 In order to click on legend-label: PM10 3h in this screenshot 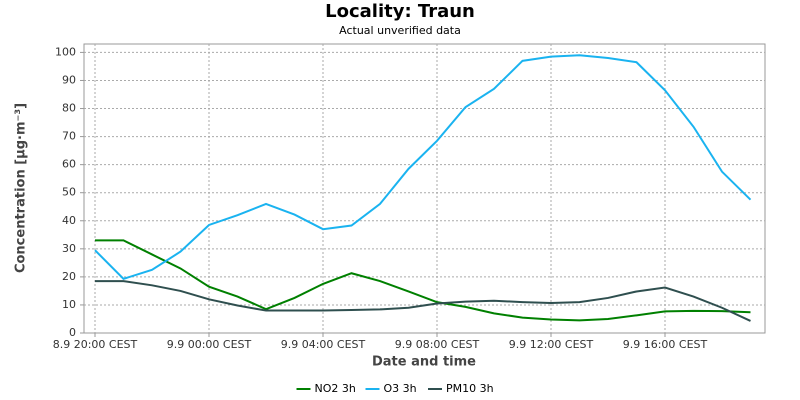, I will do `click(470, 388)`.